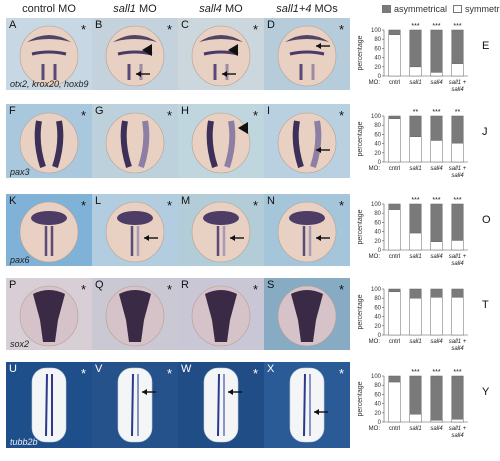 The width and height of the screenshot is (500, 461). I want to click on image-panel-r: R *, so click(221, 314).